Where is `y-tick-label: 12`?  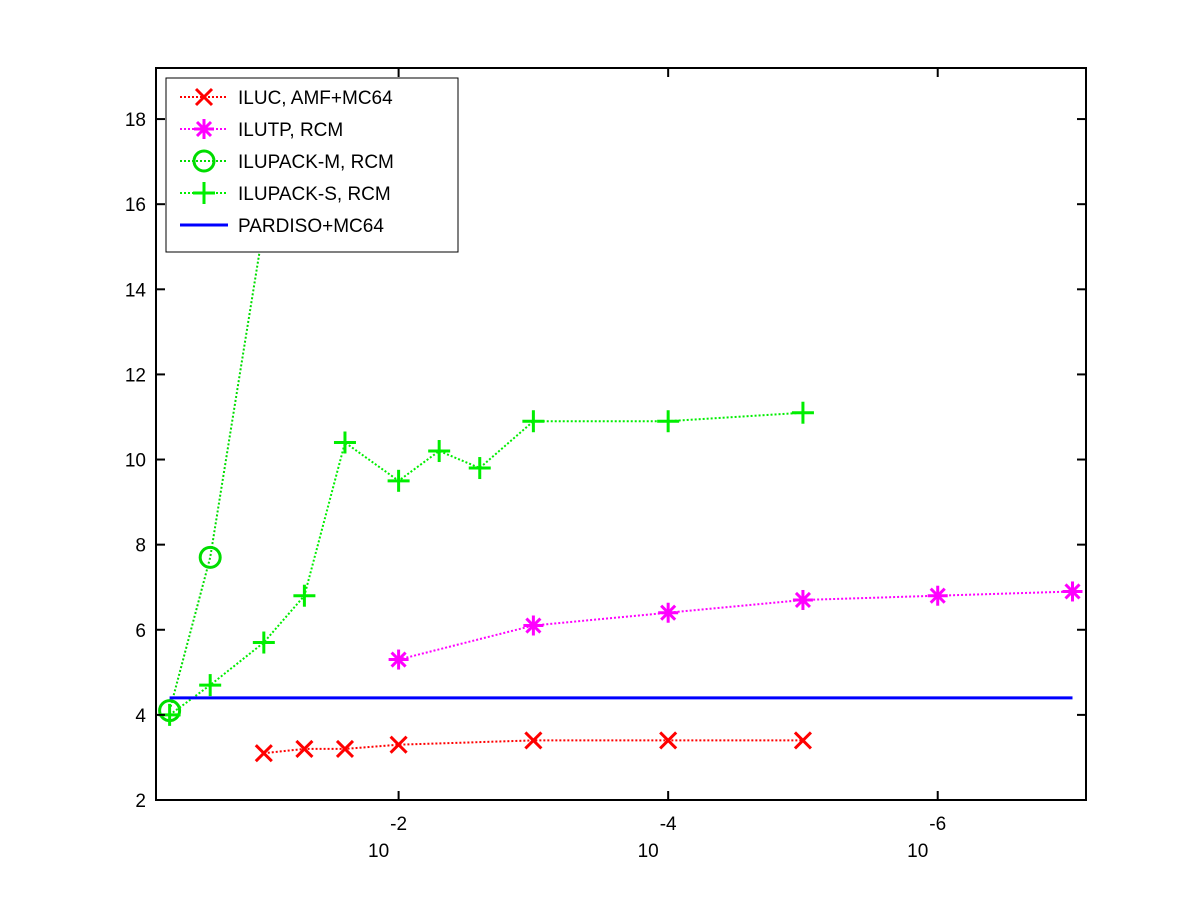 y-tick-label: 12 is located at coordinates (135, 375).